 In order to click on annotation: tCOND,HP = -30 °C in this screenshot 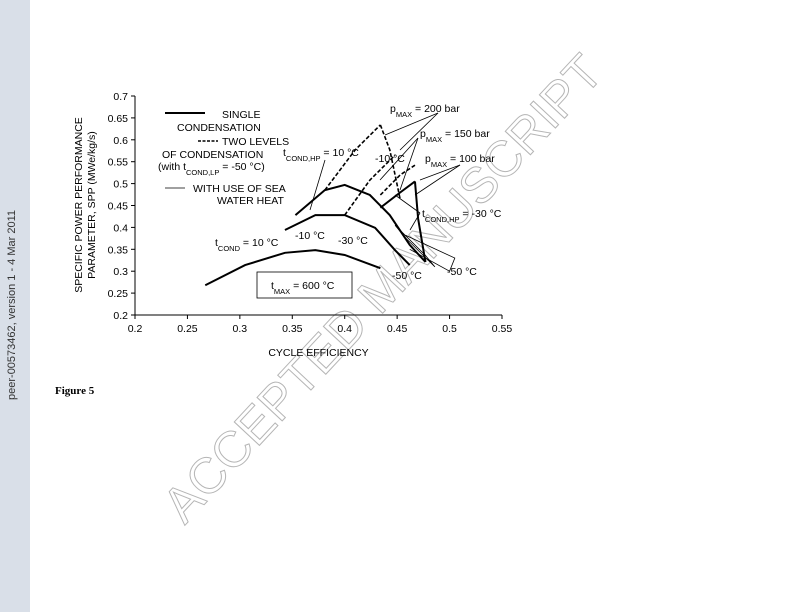, I will do `click(462, 216)`.